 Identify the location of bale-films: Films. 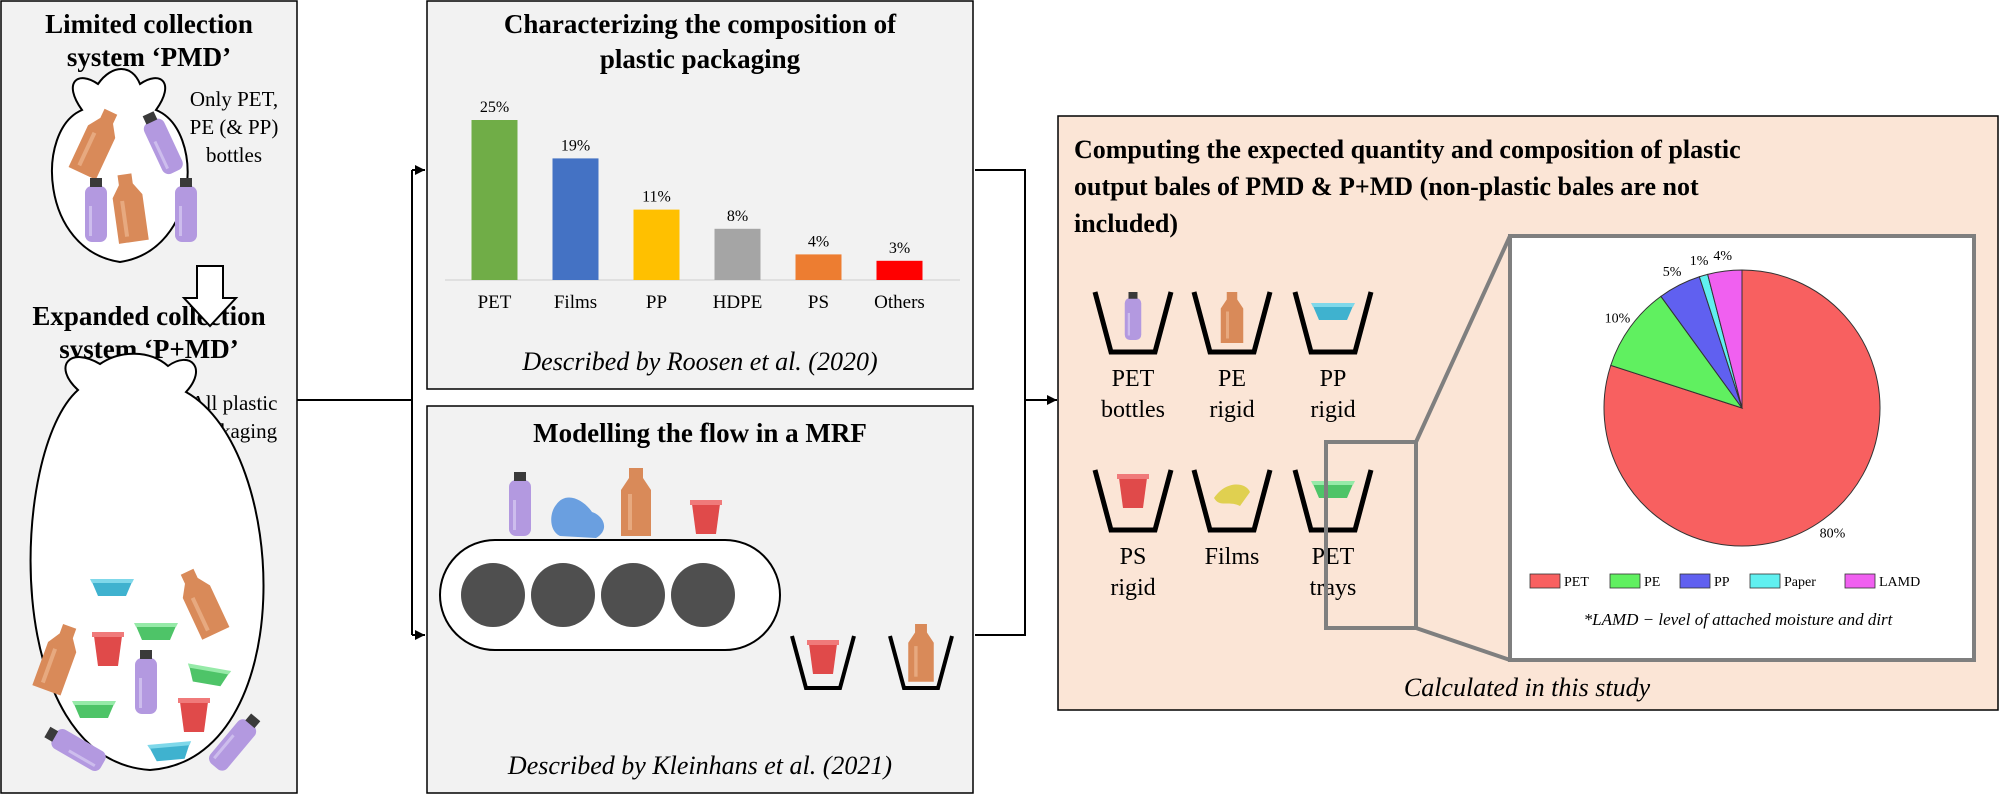
(1232, 519).